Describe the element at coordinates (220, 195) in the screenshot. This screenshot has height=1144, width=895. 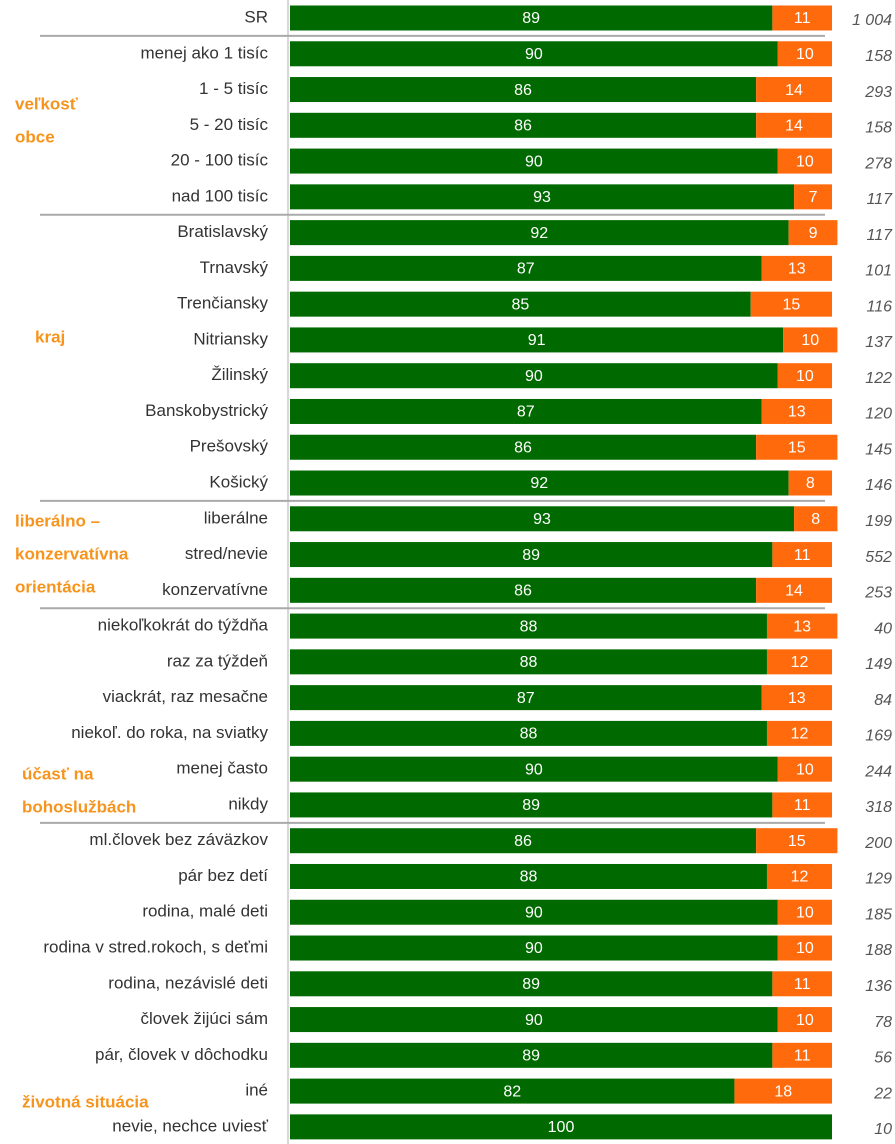
I see `category-label: nad 100 tisíc` at that location.